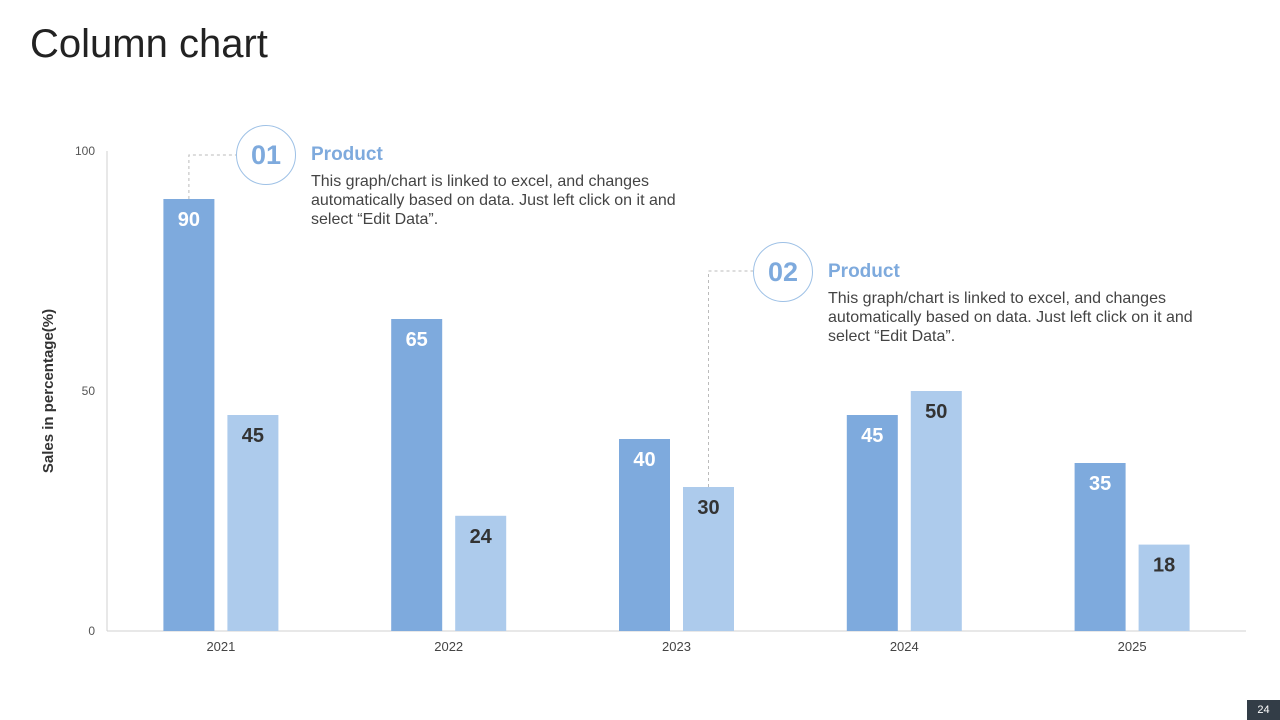  I want to click on bar-2023-series2, so click(708, 559).